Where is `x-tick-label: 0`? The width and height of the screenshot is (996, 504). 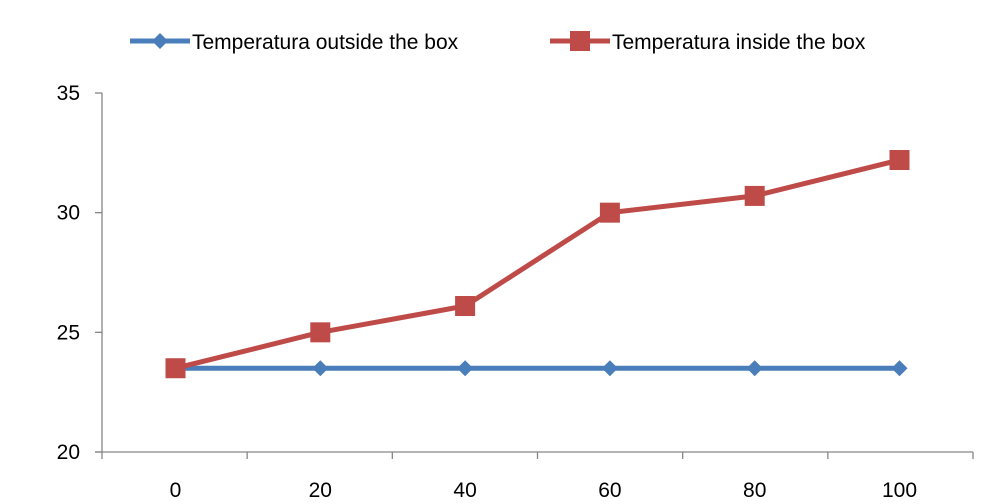
x-tick-label: 0 is located at coordinates (176, 490).